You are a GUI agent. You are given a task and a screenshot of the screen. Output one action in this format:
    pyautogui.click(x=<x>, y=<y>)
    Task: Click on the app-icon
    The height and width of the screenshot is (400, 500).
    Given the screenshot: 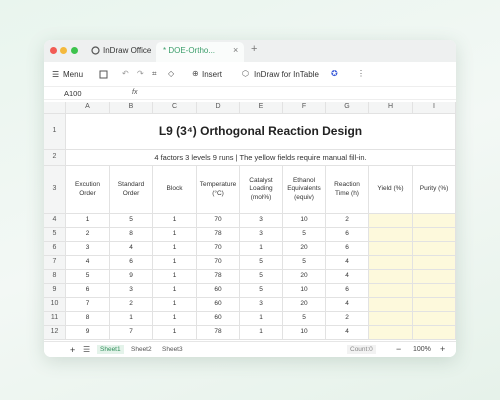 What is the action you would take?
    pyautogui.click(x=95, y=50)
    